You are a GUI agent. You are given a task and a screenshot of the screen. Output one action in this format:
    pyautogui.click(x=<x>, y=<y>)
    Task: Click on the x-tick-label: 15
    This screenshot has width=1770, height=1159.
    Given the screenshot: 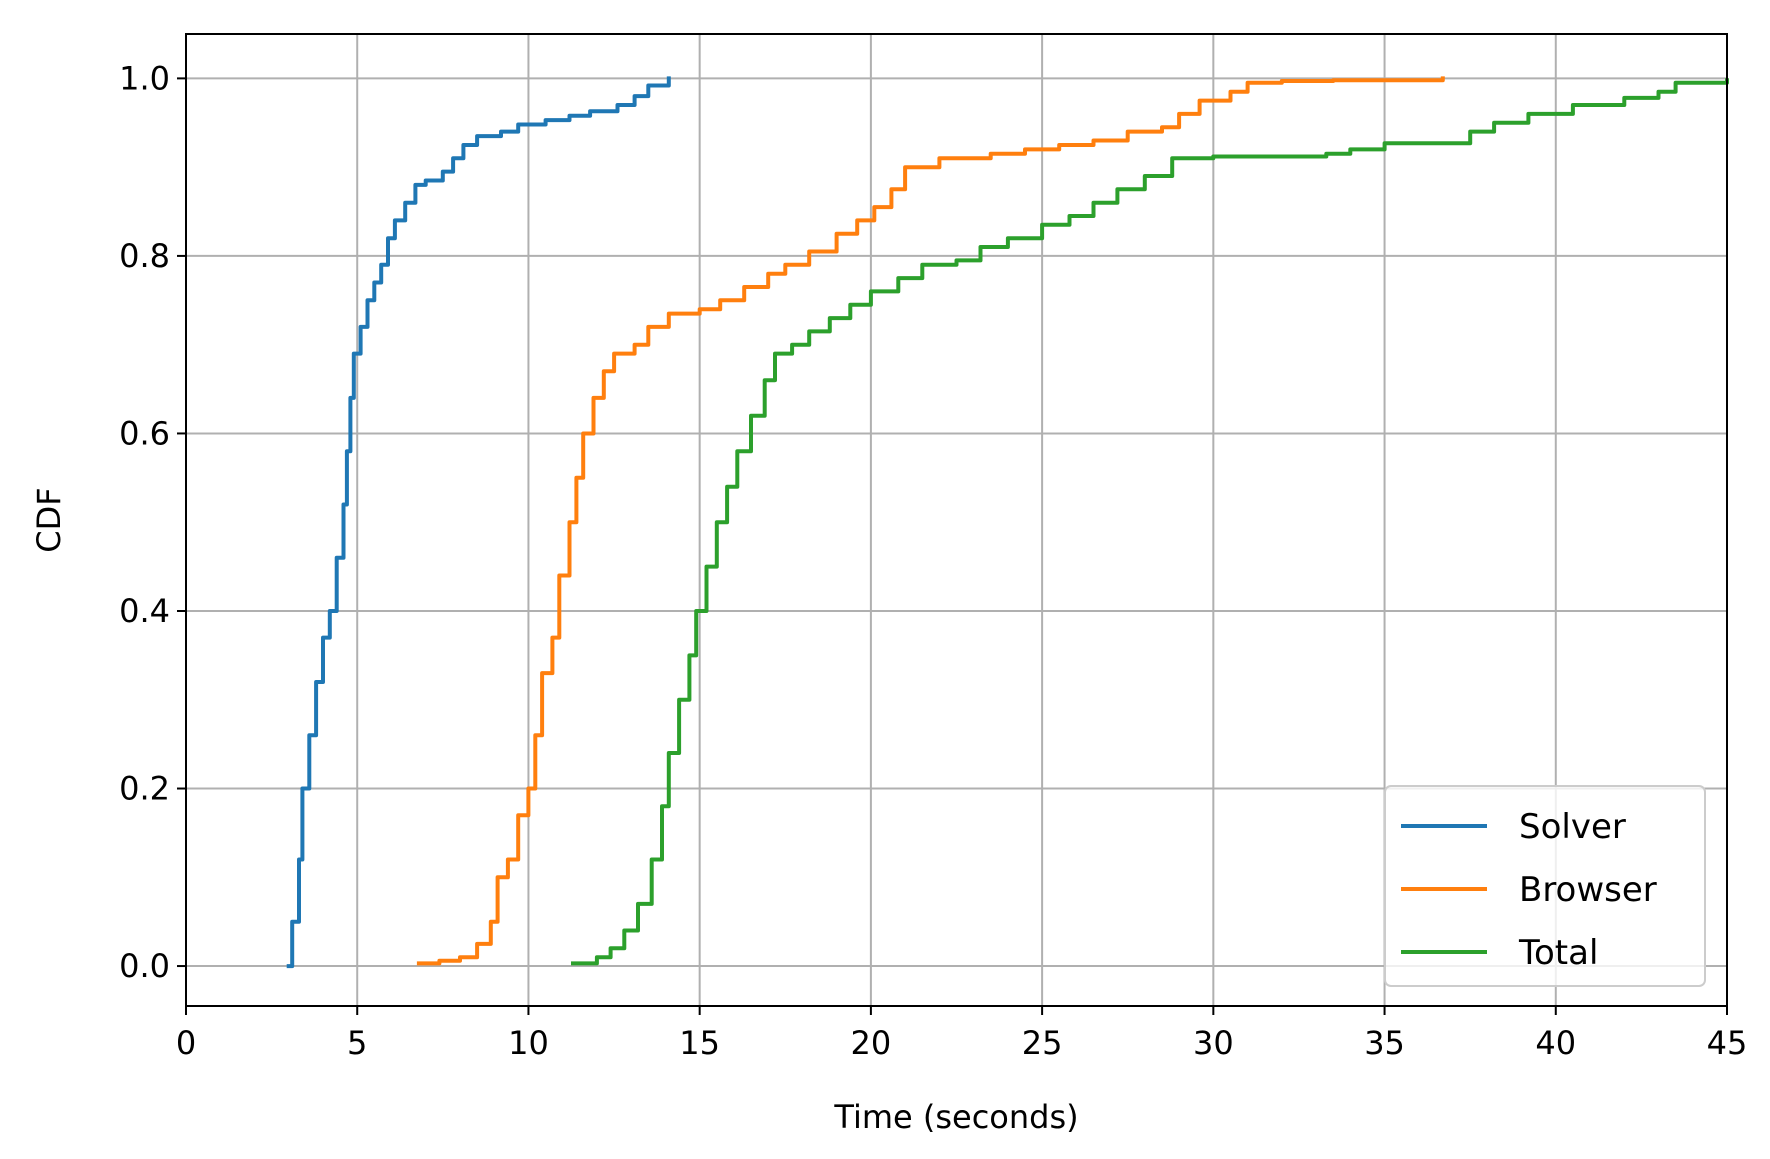 What is the action you would take?
    pyautogui.click(x=699, y=1043)
    